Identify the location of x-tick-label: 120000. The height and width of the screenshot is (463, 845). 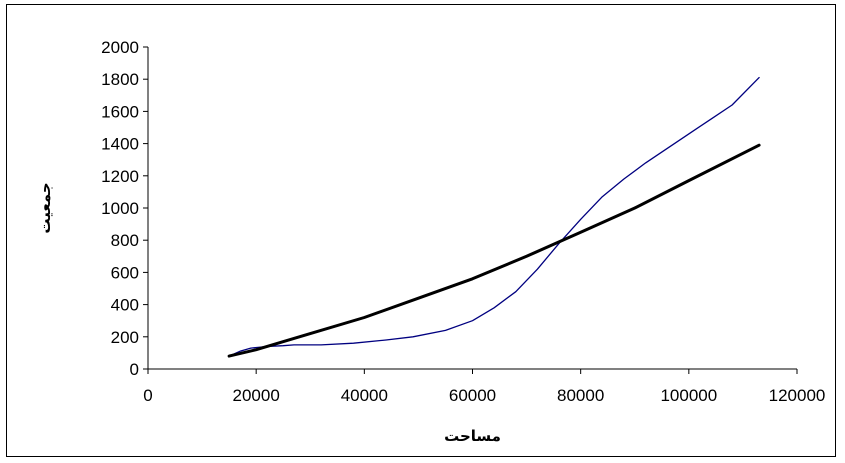
(797, 395).